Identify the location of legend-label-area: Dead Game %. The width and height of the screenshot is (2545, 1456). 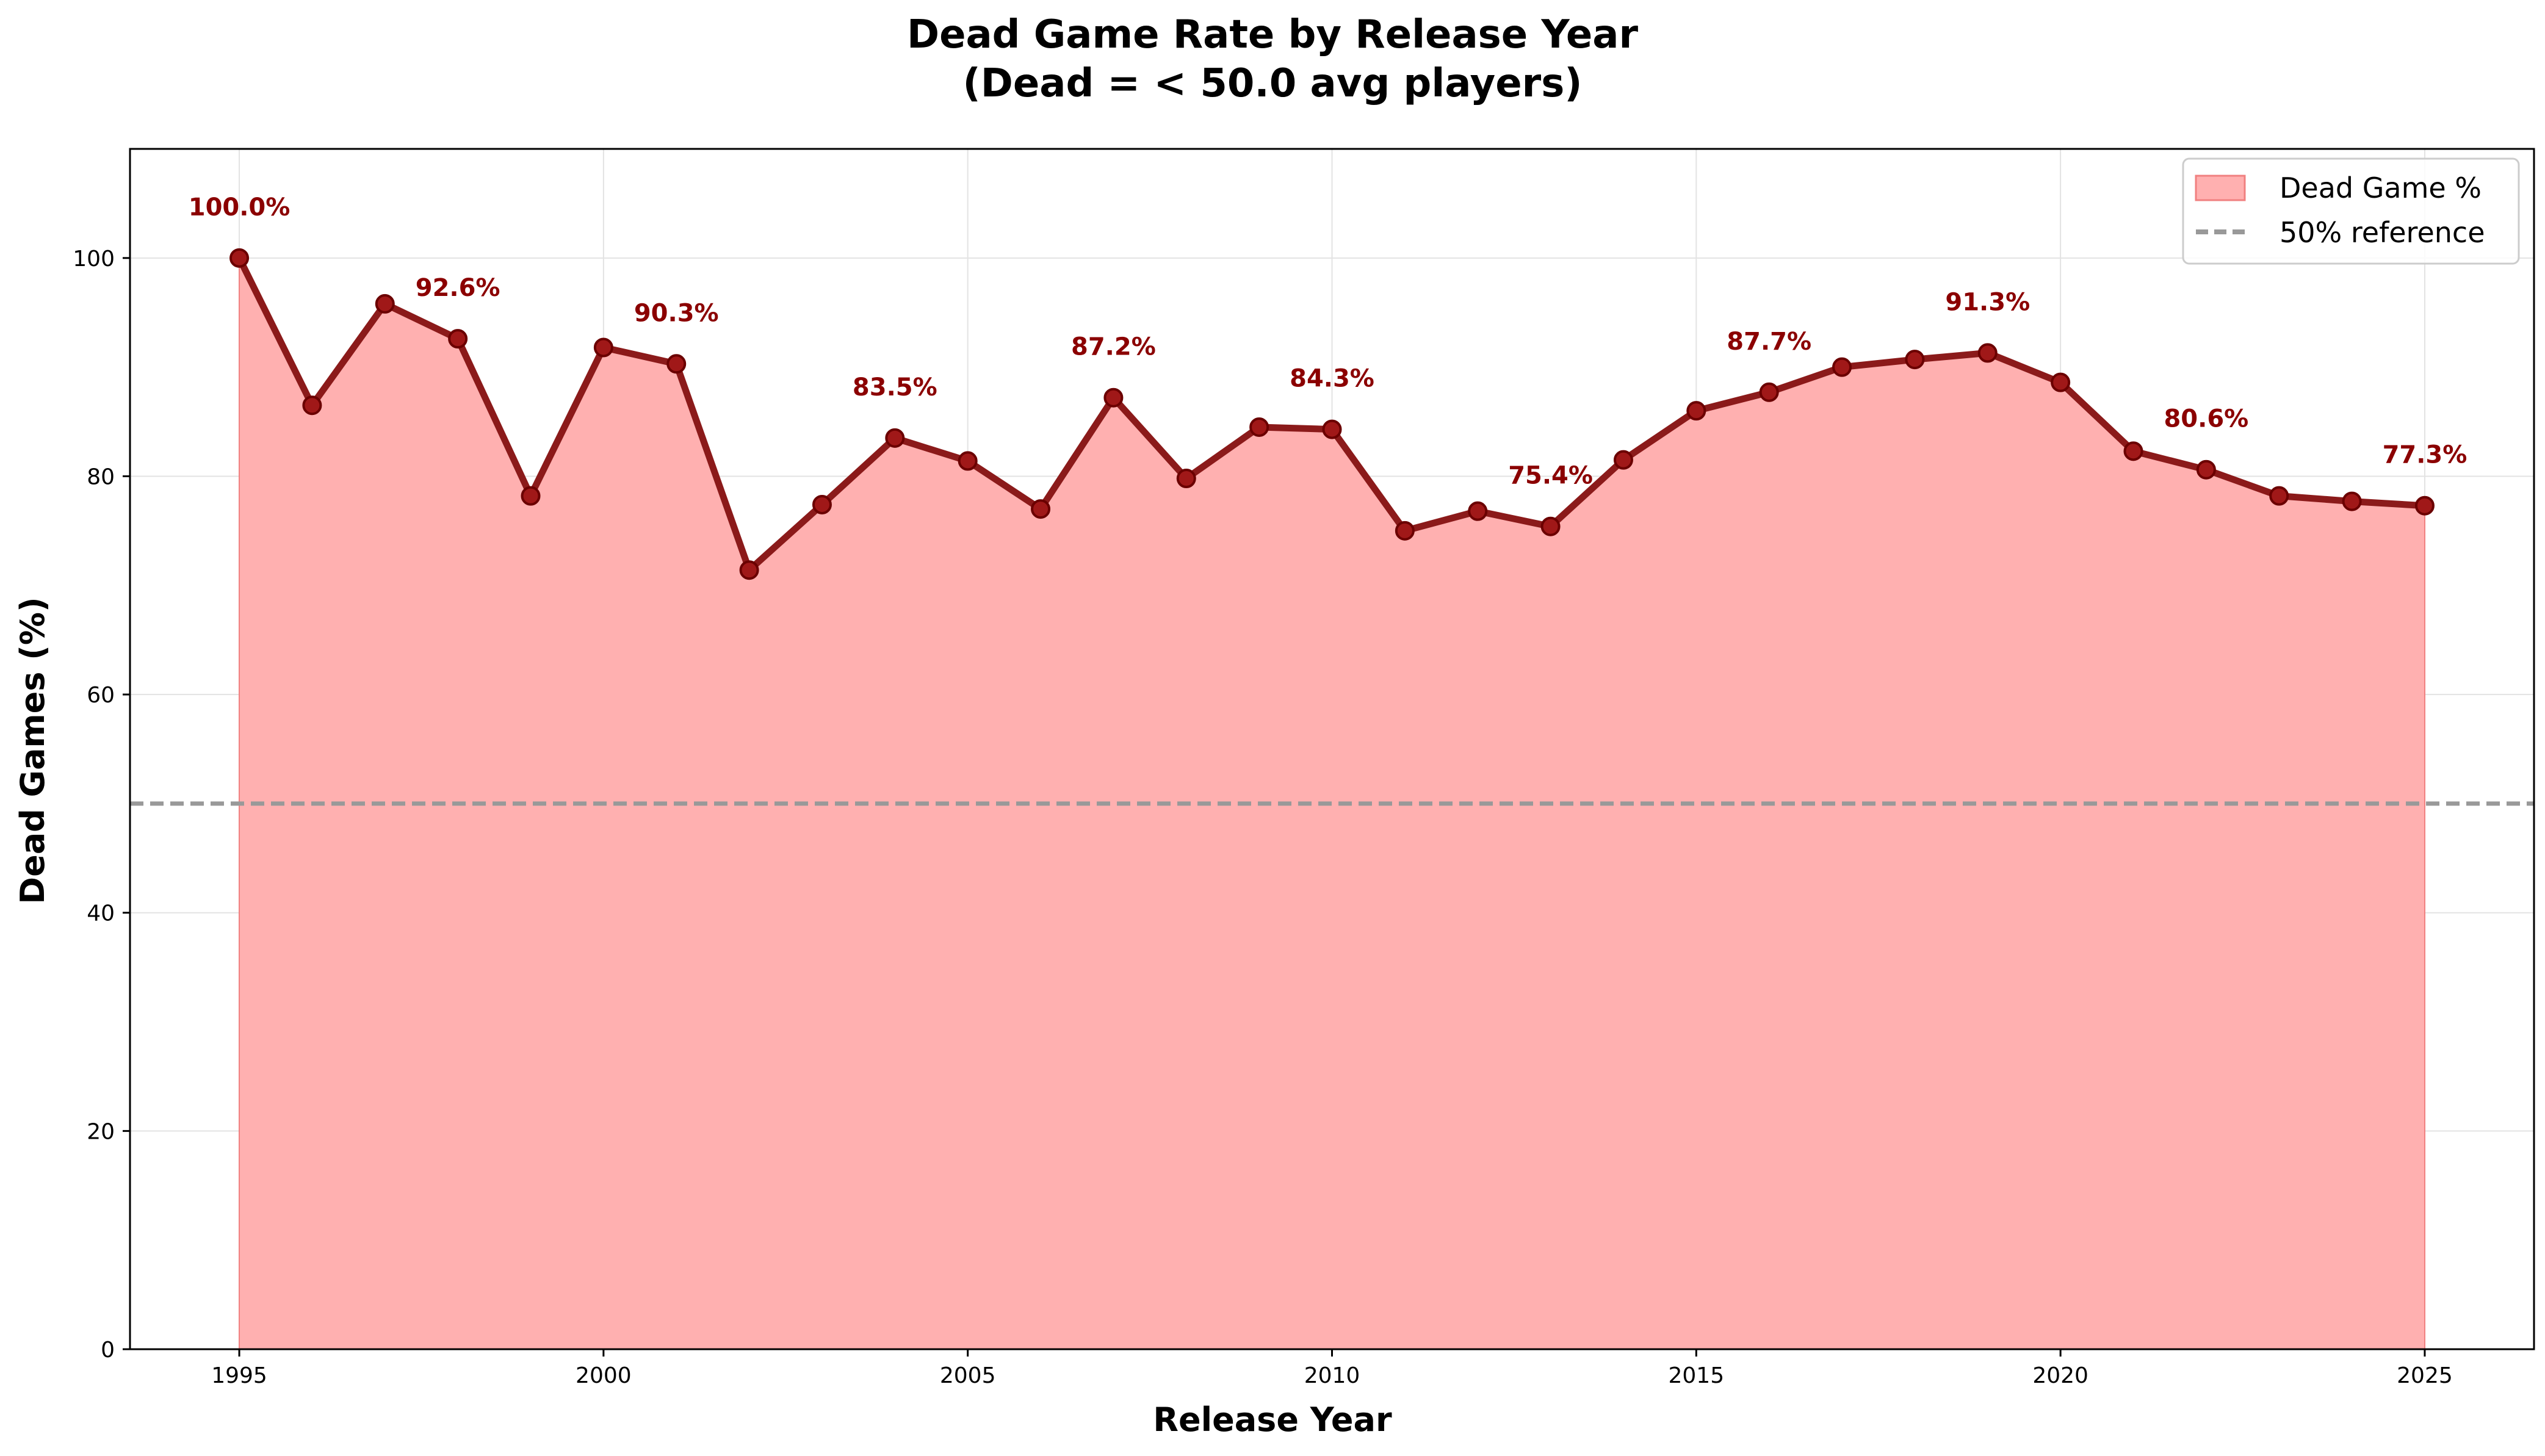
(2381, 187).